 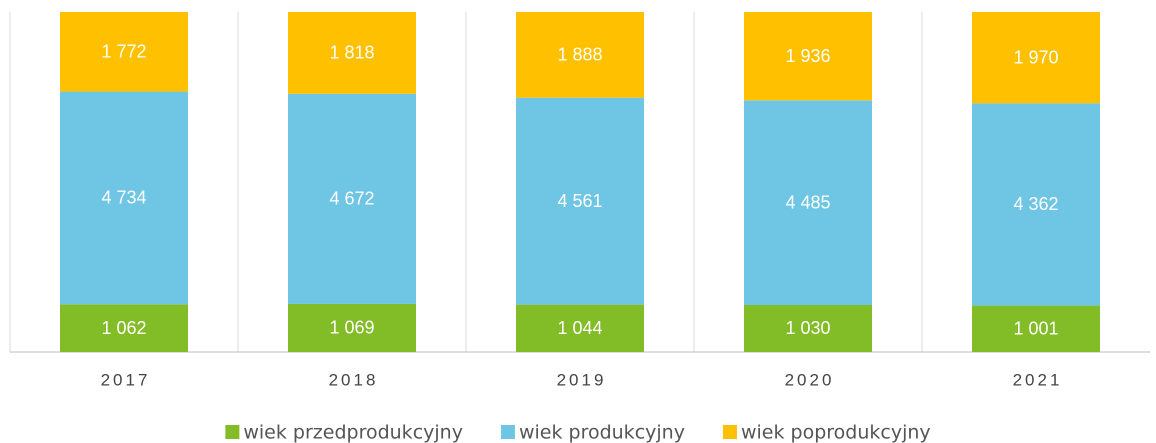 I want to click on value-label: 4 485, so click(x=807, y=202).